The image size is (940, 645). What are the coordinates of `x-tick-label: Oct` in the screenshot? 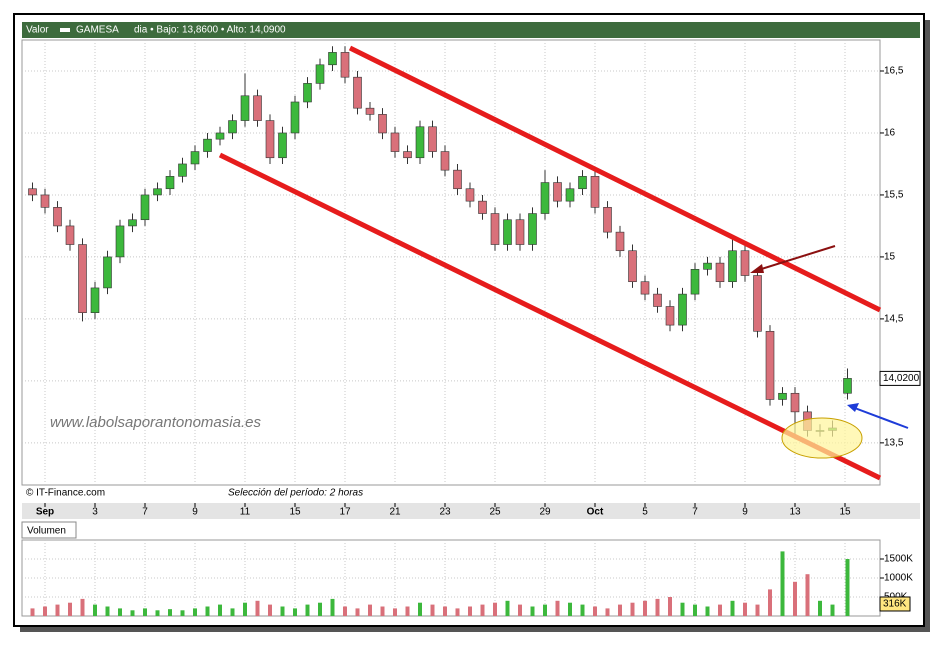 It's located at (595, 512).